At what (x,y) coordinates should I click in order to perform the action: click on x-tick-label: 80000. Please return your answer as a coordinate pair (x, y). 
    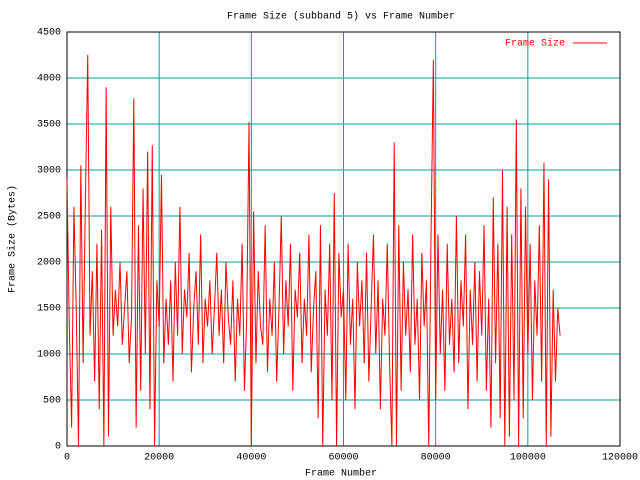
    Looking at the image, I should click on (436, 458).